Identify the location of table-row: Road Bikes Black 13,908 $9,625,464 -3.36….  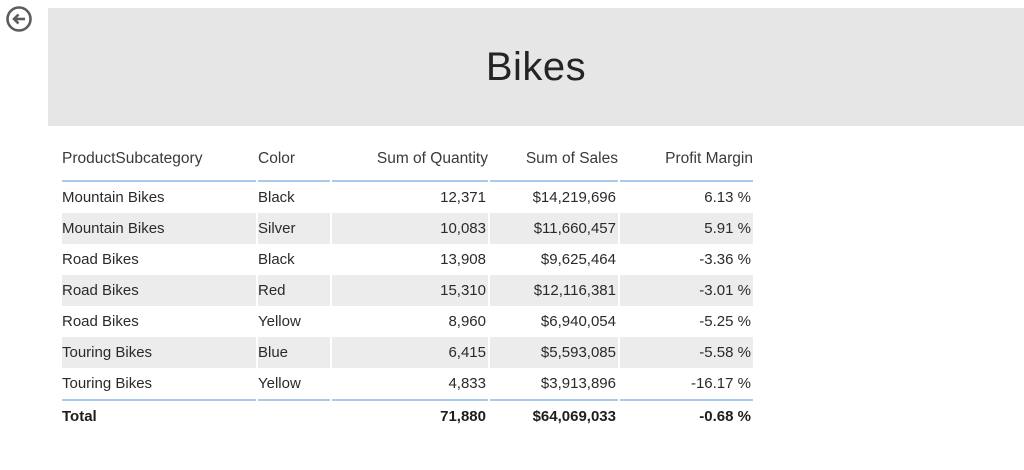
(407, 259).